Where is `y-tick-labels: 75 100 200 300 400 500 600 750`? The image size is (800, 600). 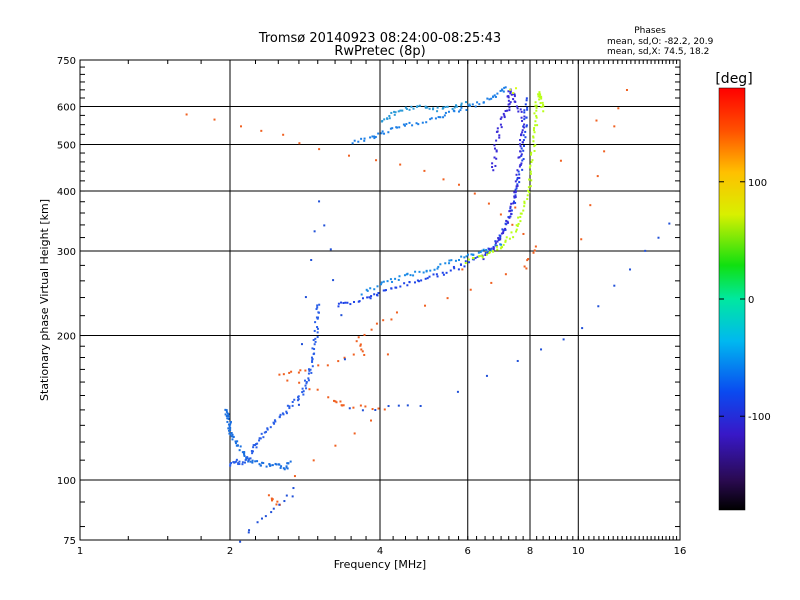 y-tick-labels: 75 100 200 300 400 500 600 750 is located at coordinates (66, 301).